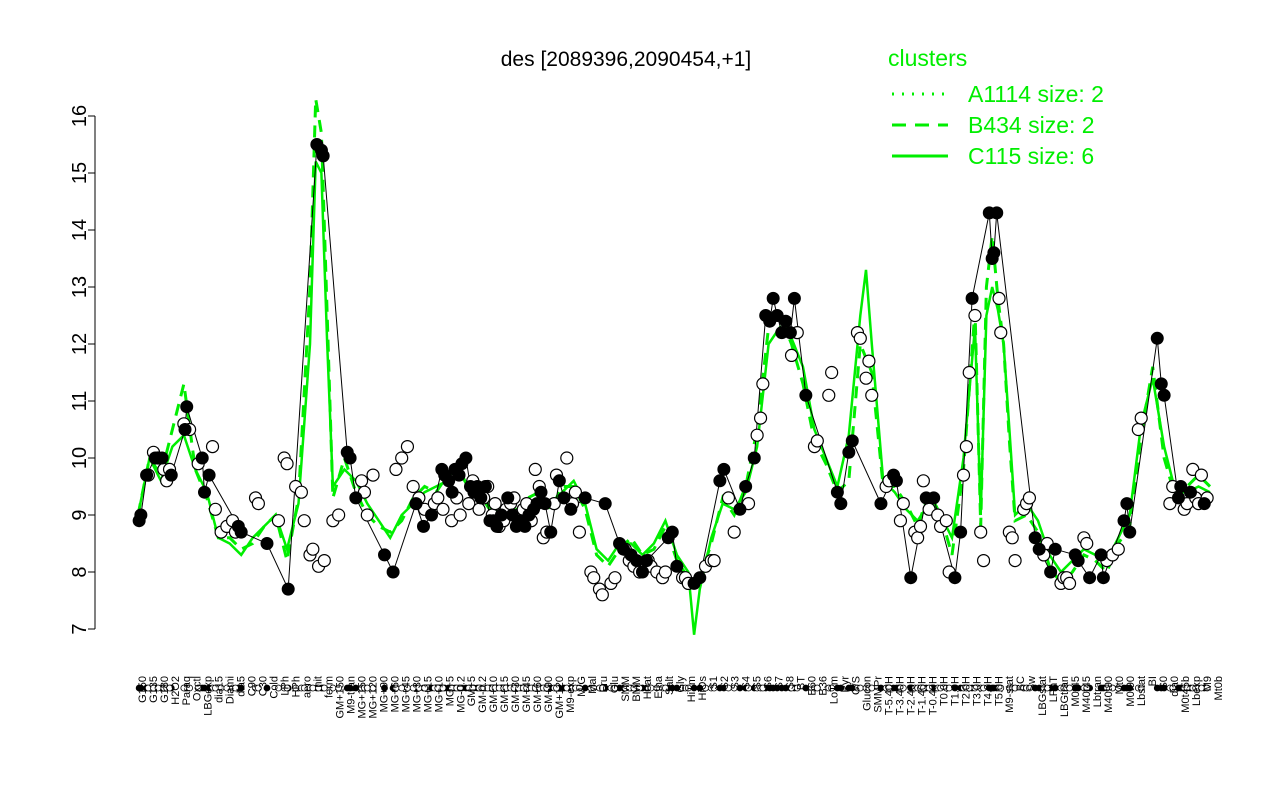 Image resolution: width=1280 pixels, height=800 pixels. What do you see at coordinates (802, 683) in the screenshot?
I see `x-tick-label: BT` at bounding box center [802, 683].